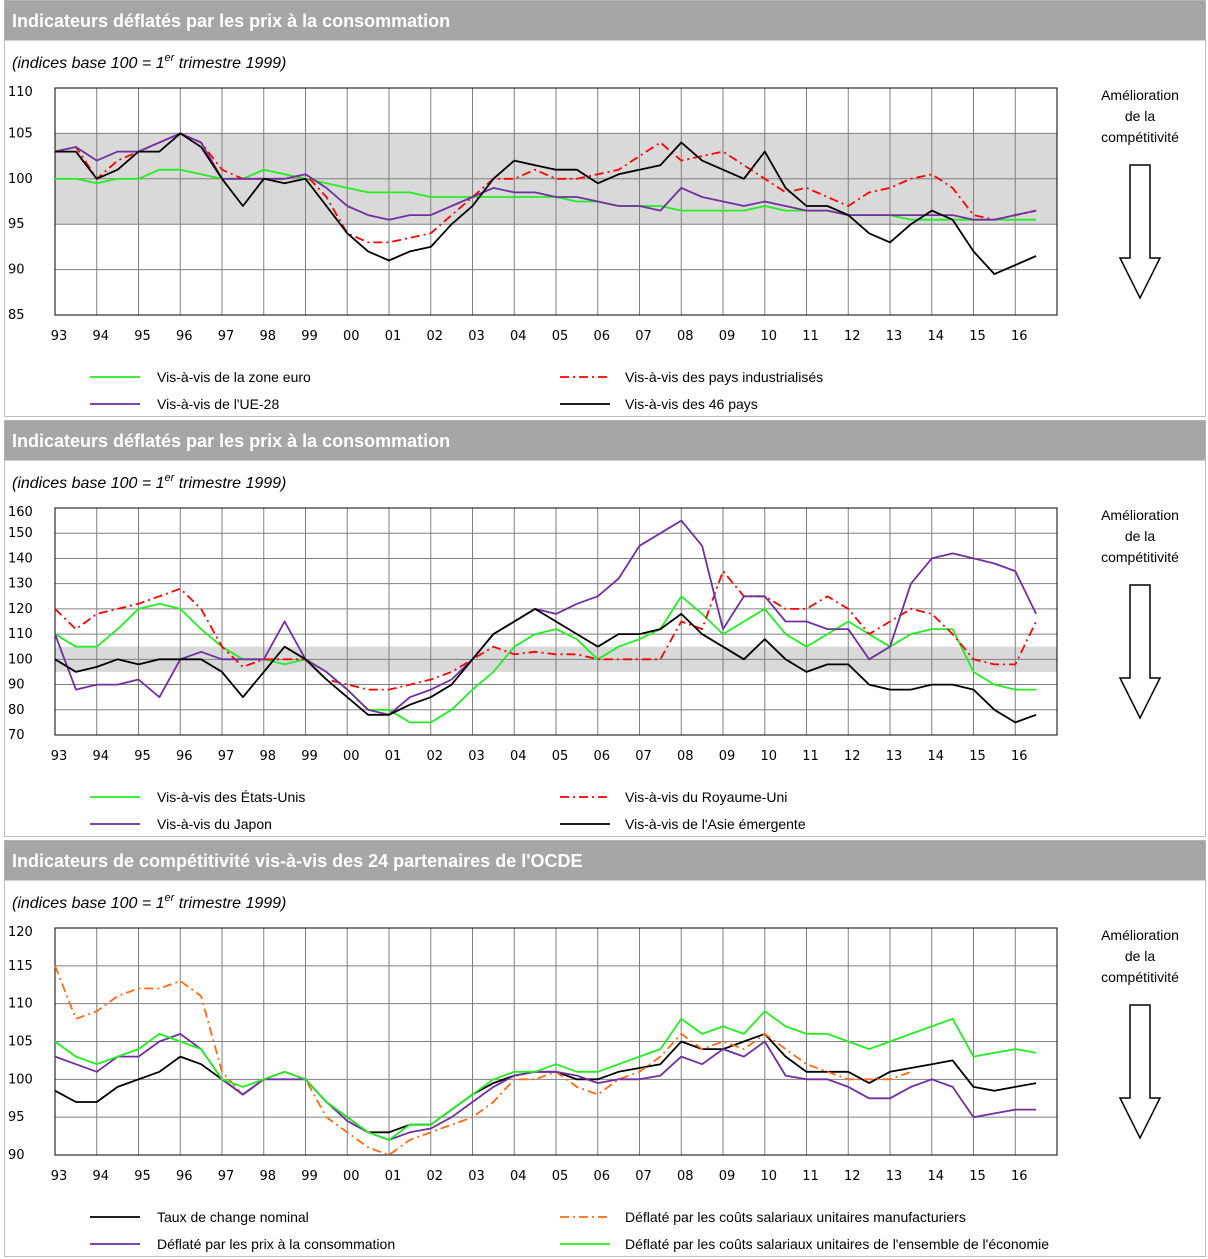 This screenshot has width=1208, height=1259. What do you see at coordinates (214, 824) in the screenshot?
I see `legend-label: Vis-à-vis du Japon` at bounding box center [214, 824].